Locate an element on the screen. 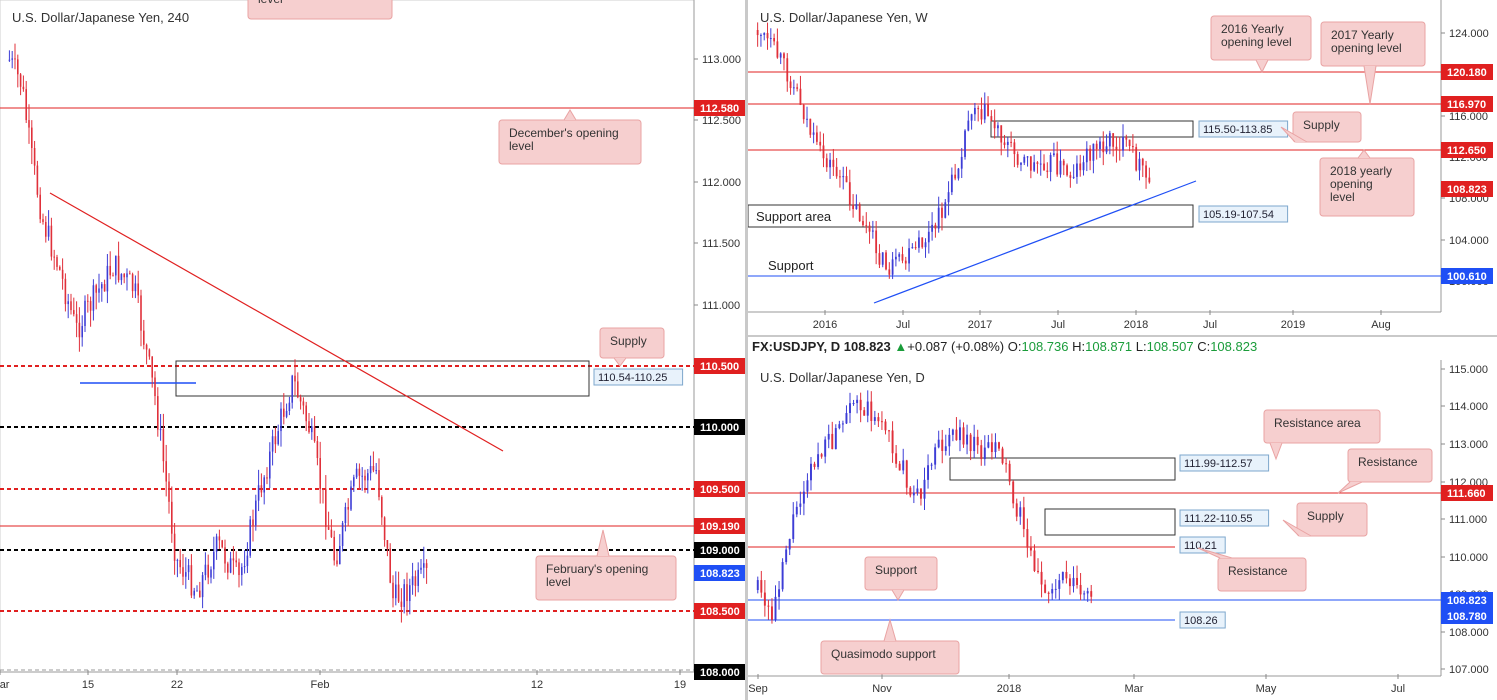 Image resolution: width=1497 pixels, height=700 pixels. callout-text: Supply is located at coordinates (628, 341).